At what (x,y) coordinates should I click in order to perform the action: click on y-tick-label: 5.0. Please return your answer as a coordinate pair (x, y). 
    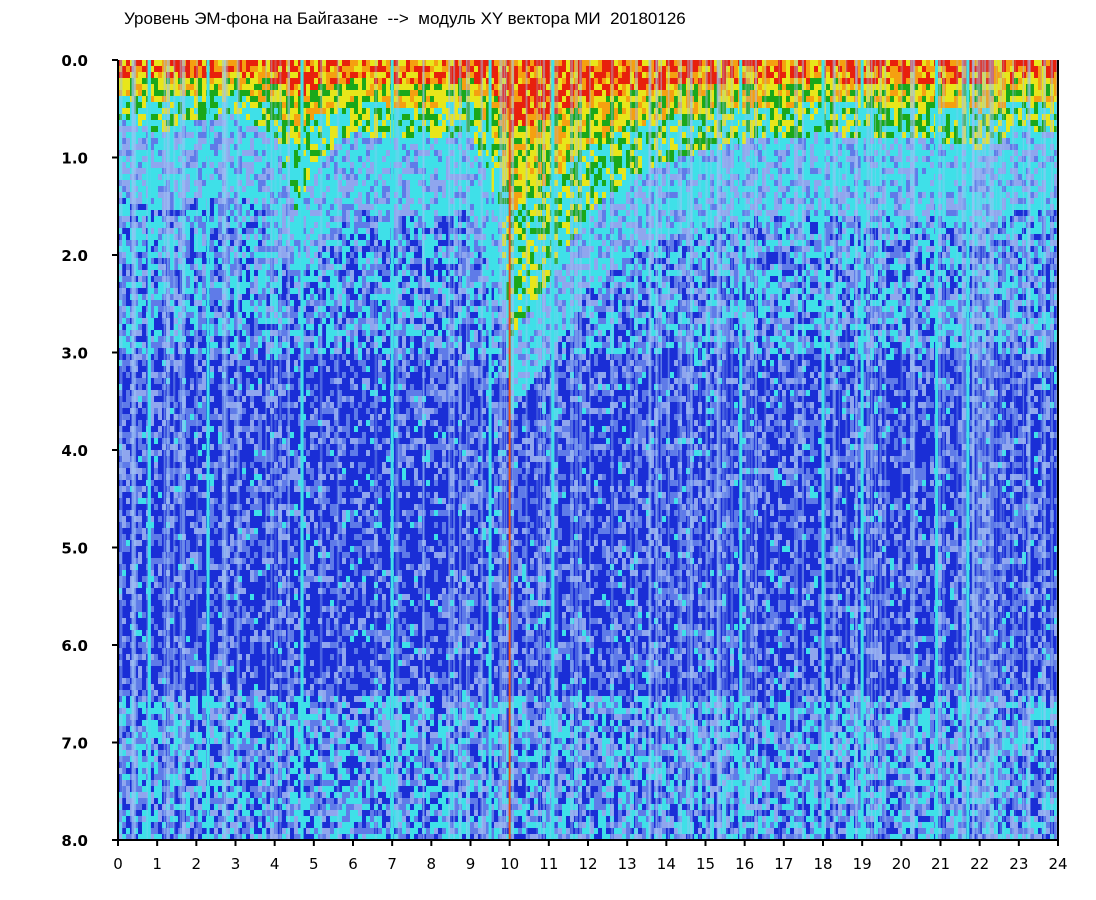
    Looking at the image, I should click on (74, 549).